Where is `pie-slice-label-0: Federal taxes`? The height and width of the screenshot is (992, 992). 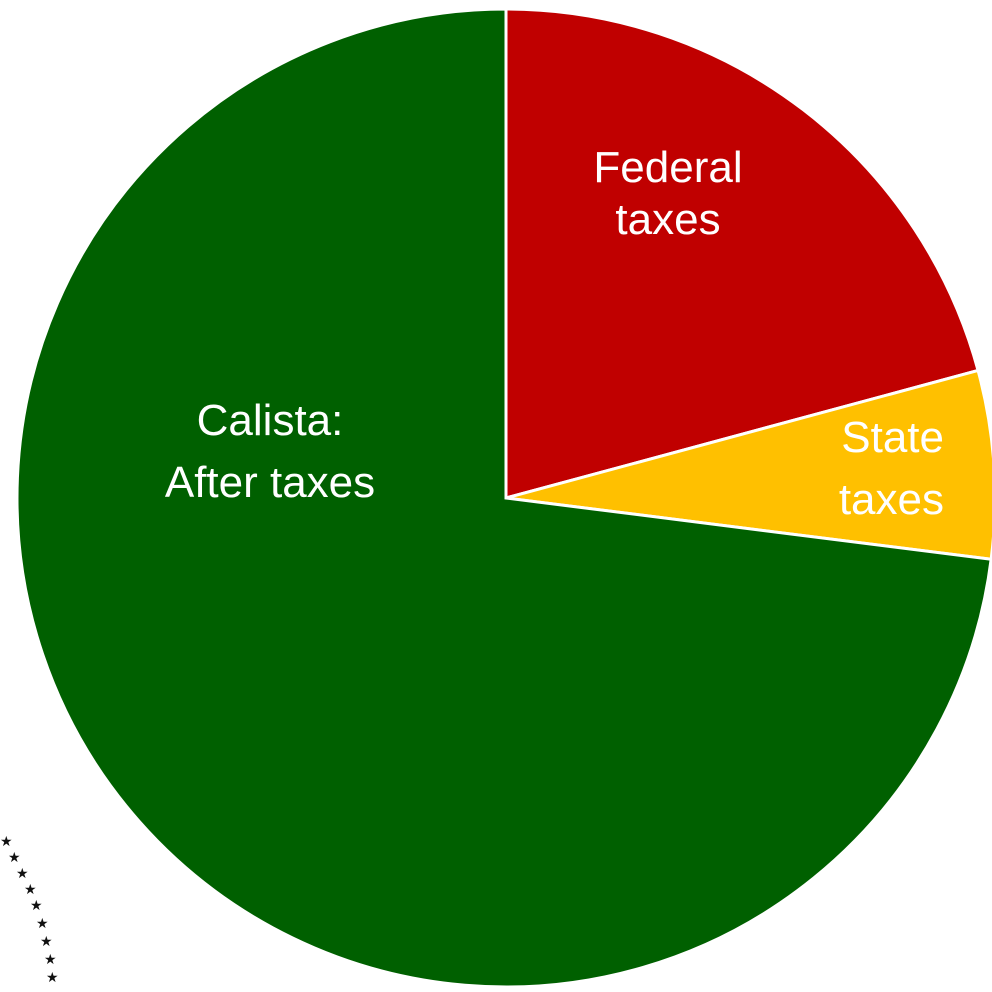 pie-slice-label-0: Federal taxes is located at coordinates (667, 193).